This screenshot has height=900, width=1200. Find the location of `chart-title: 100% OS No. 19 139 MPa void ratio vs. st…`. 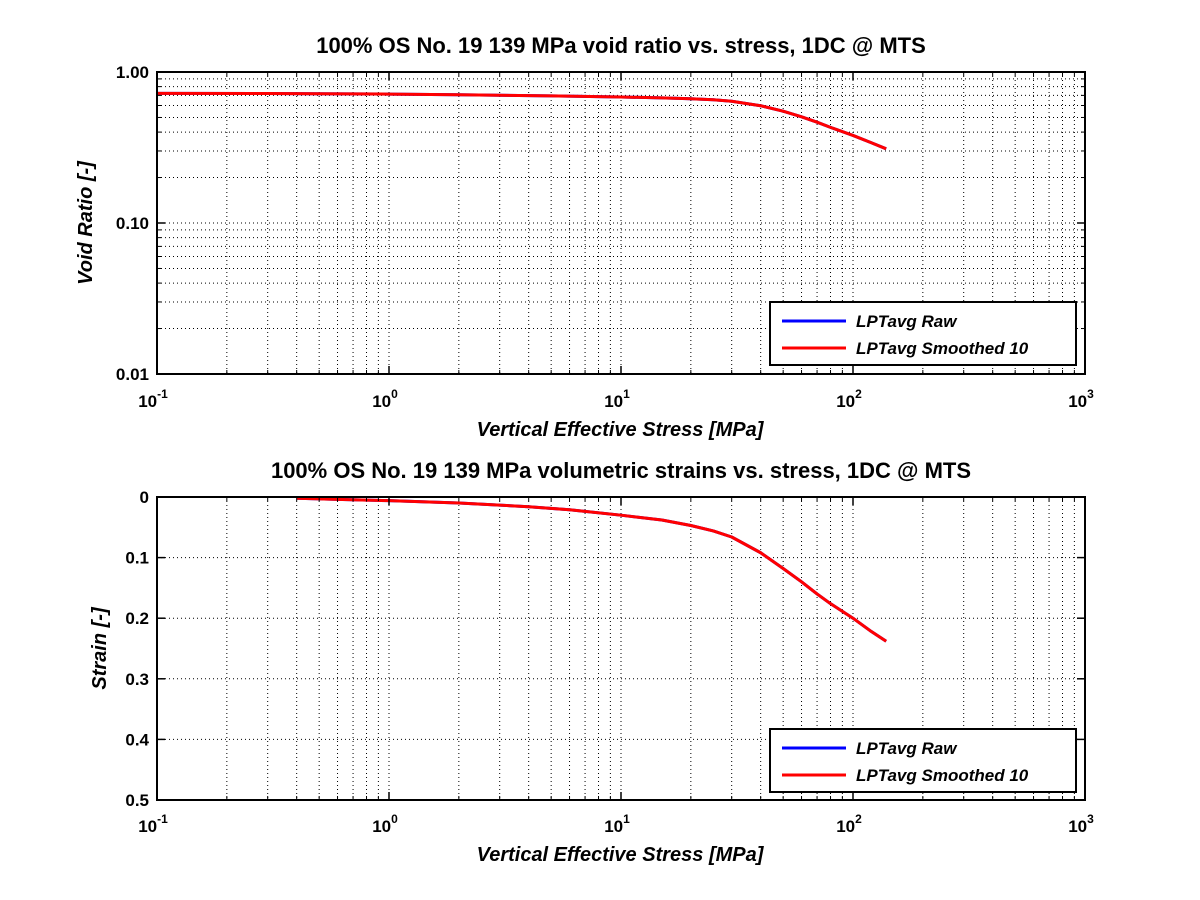

chart-title: 100% OS No. 19 139 MPa void ratio vs. st… is located at coordinates (621, 45).